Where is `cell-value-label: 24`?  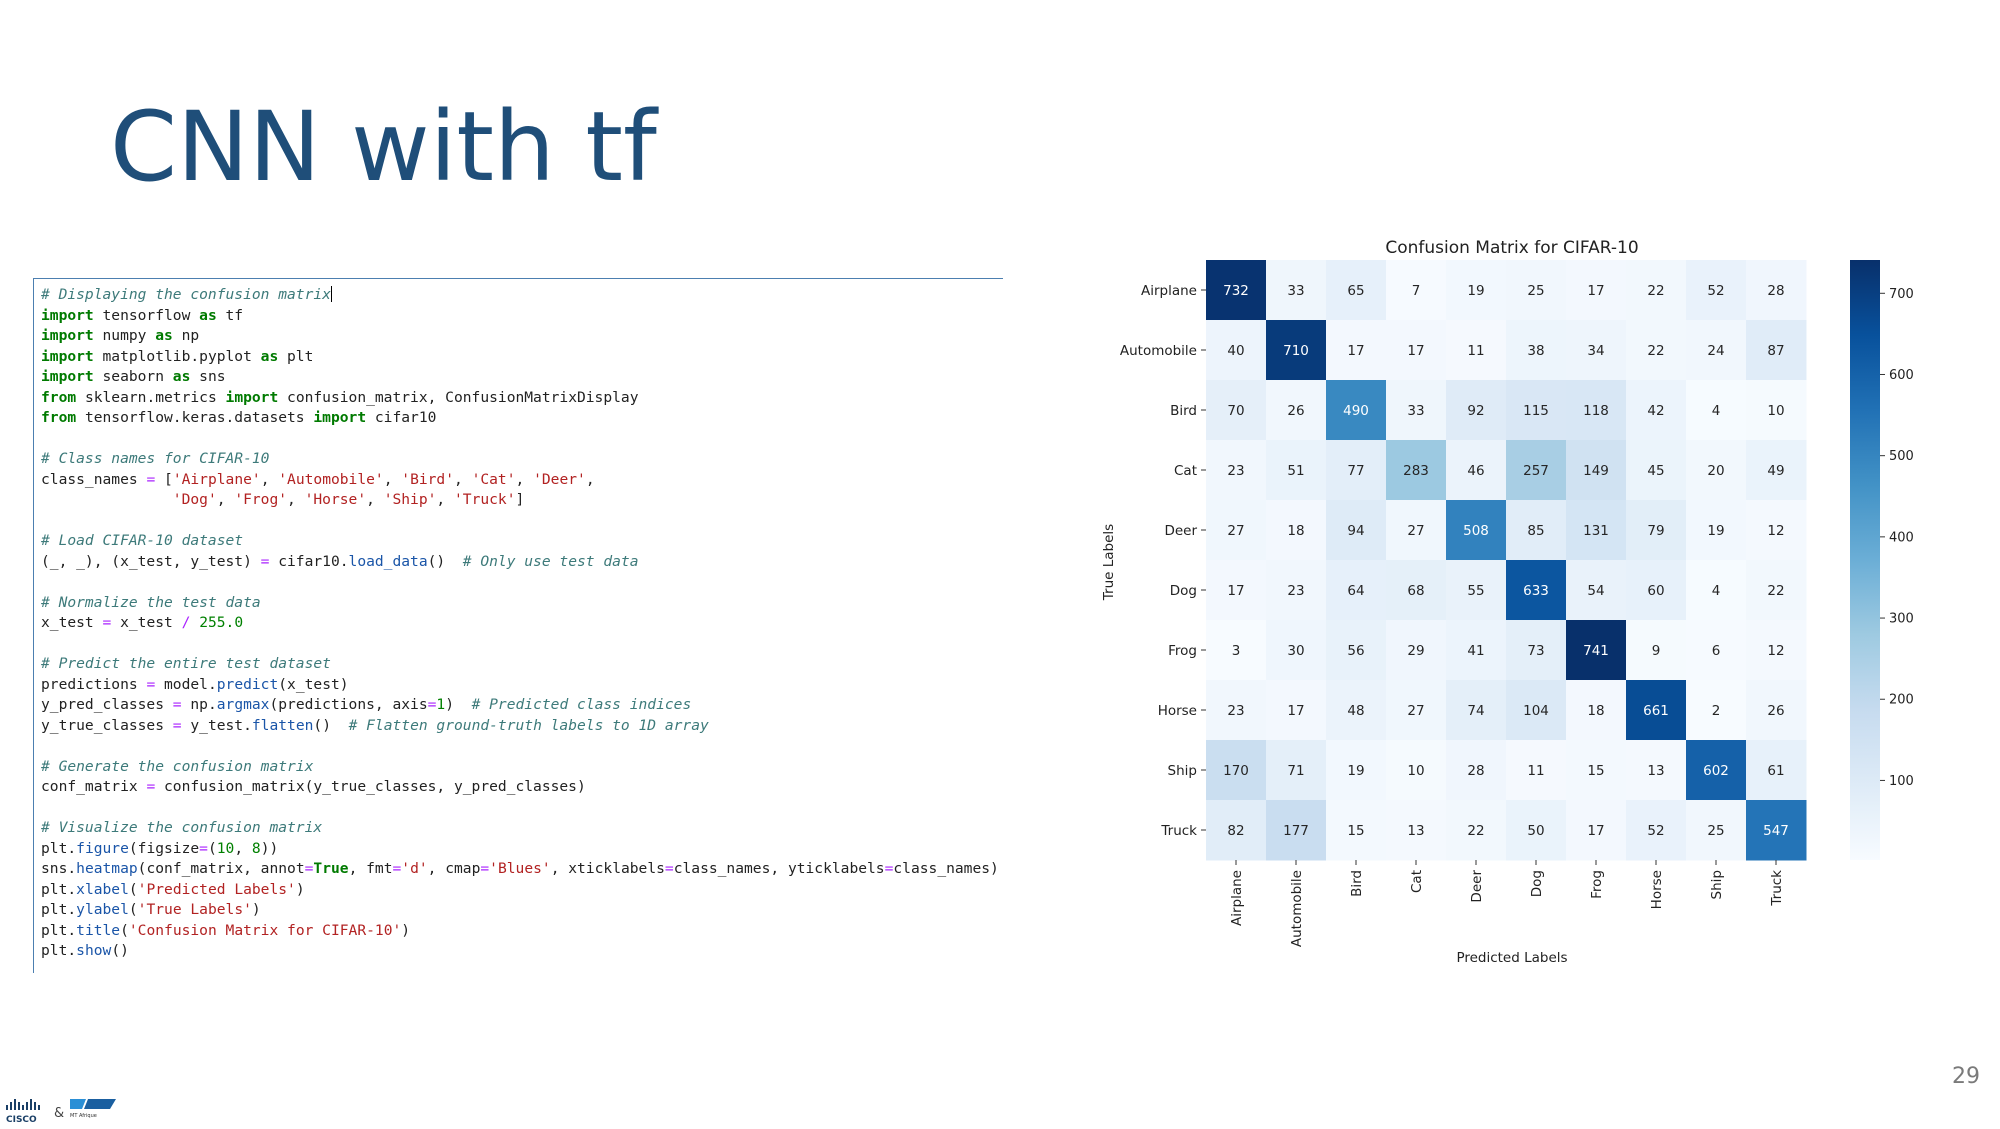
cell-value-label: 24 is located at coordinates (1715, 351).